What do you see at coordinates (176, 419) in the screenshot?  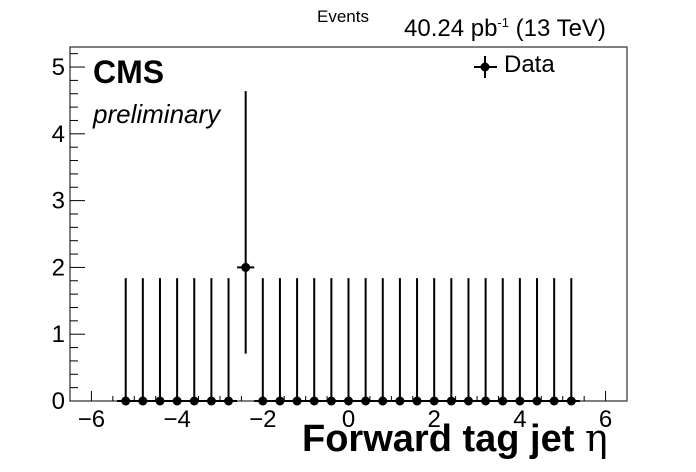 I see `x-tick-label: −4` at bounding box center [176, 419].